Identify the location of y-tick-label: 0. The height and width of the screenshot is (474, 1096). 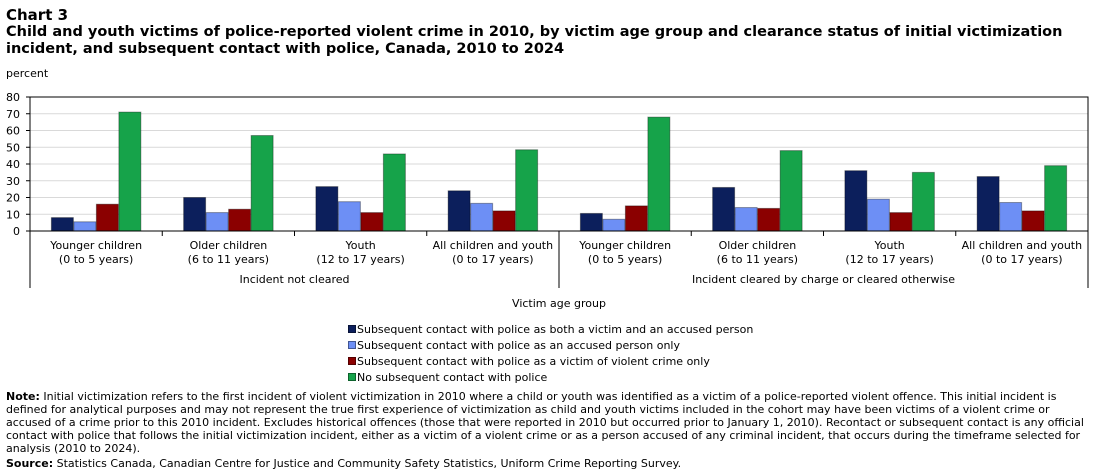
(16, 231).